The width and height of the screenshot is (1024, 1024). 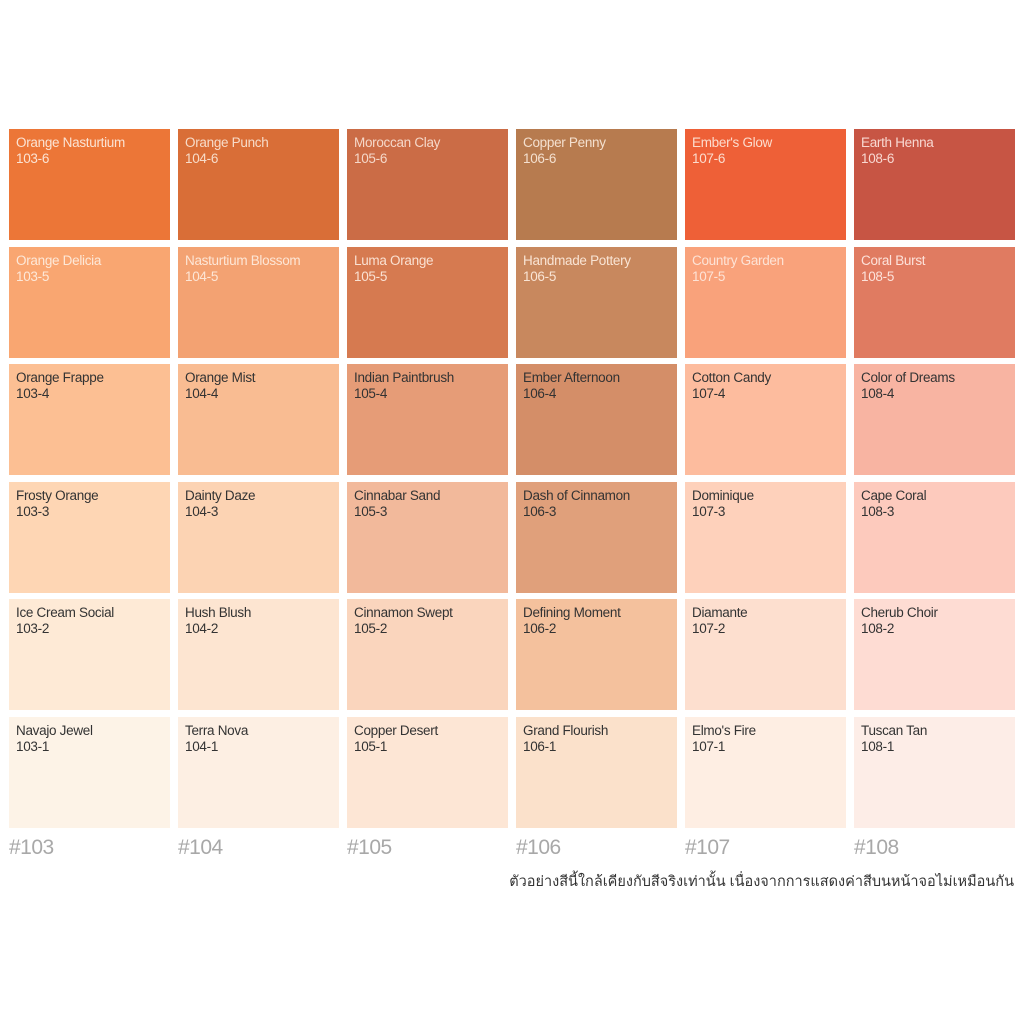 I want to click on color-swatch: Cinnabar Sand 105-3, so click(x=427, y=537).